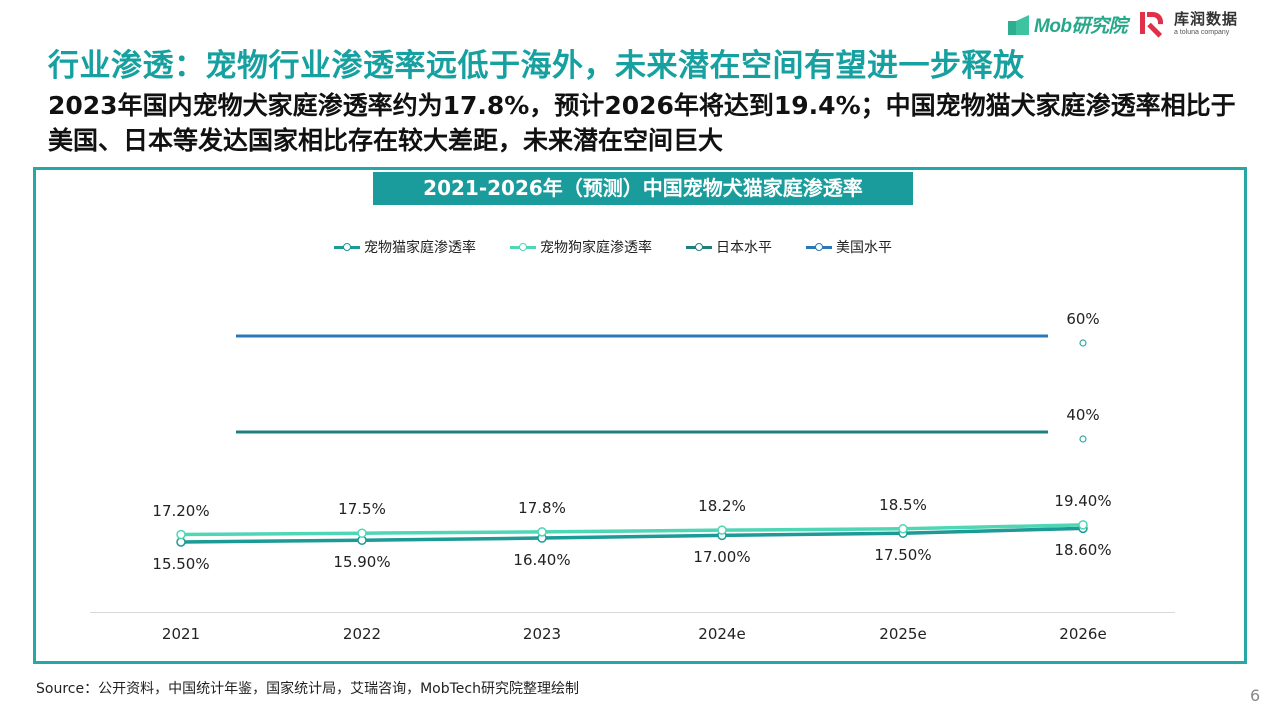 The height and width of the screenshot is (720, 1280). I want to click on legend-label: 美国水平, so click(864, 248).